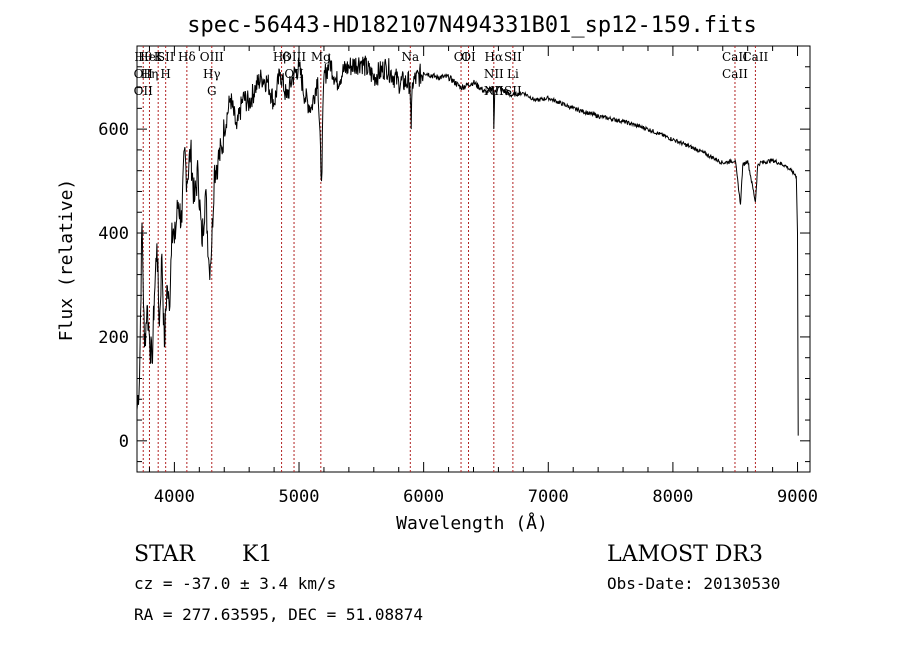 Image resolution: width=900 pixels, height=649 pixels. I want to click on x-tick-label: 8000, so click(672, 497).